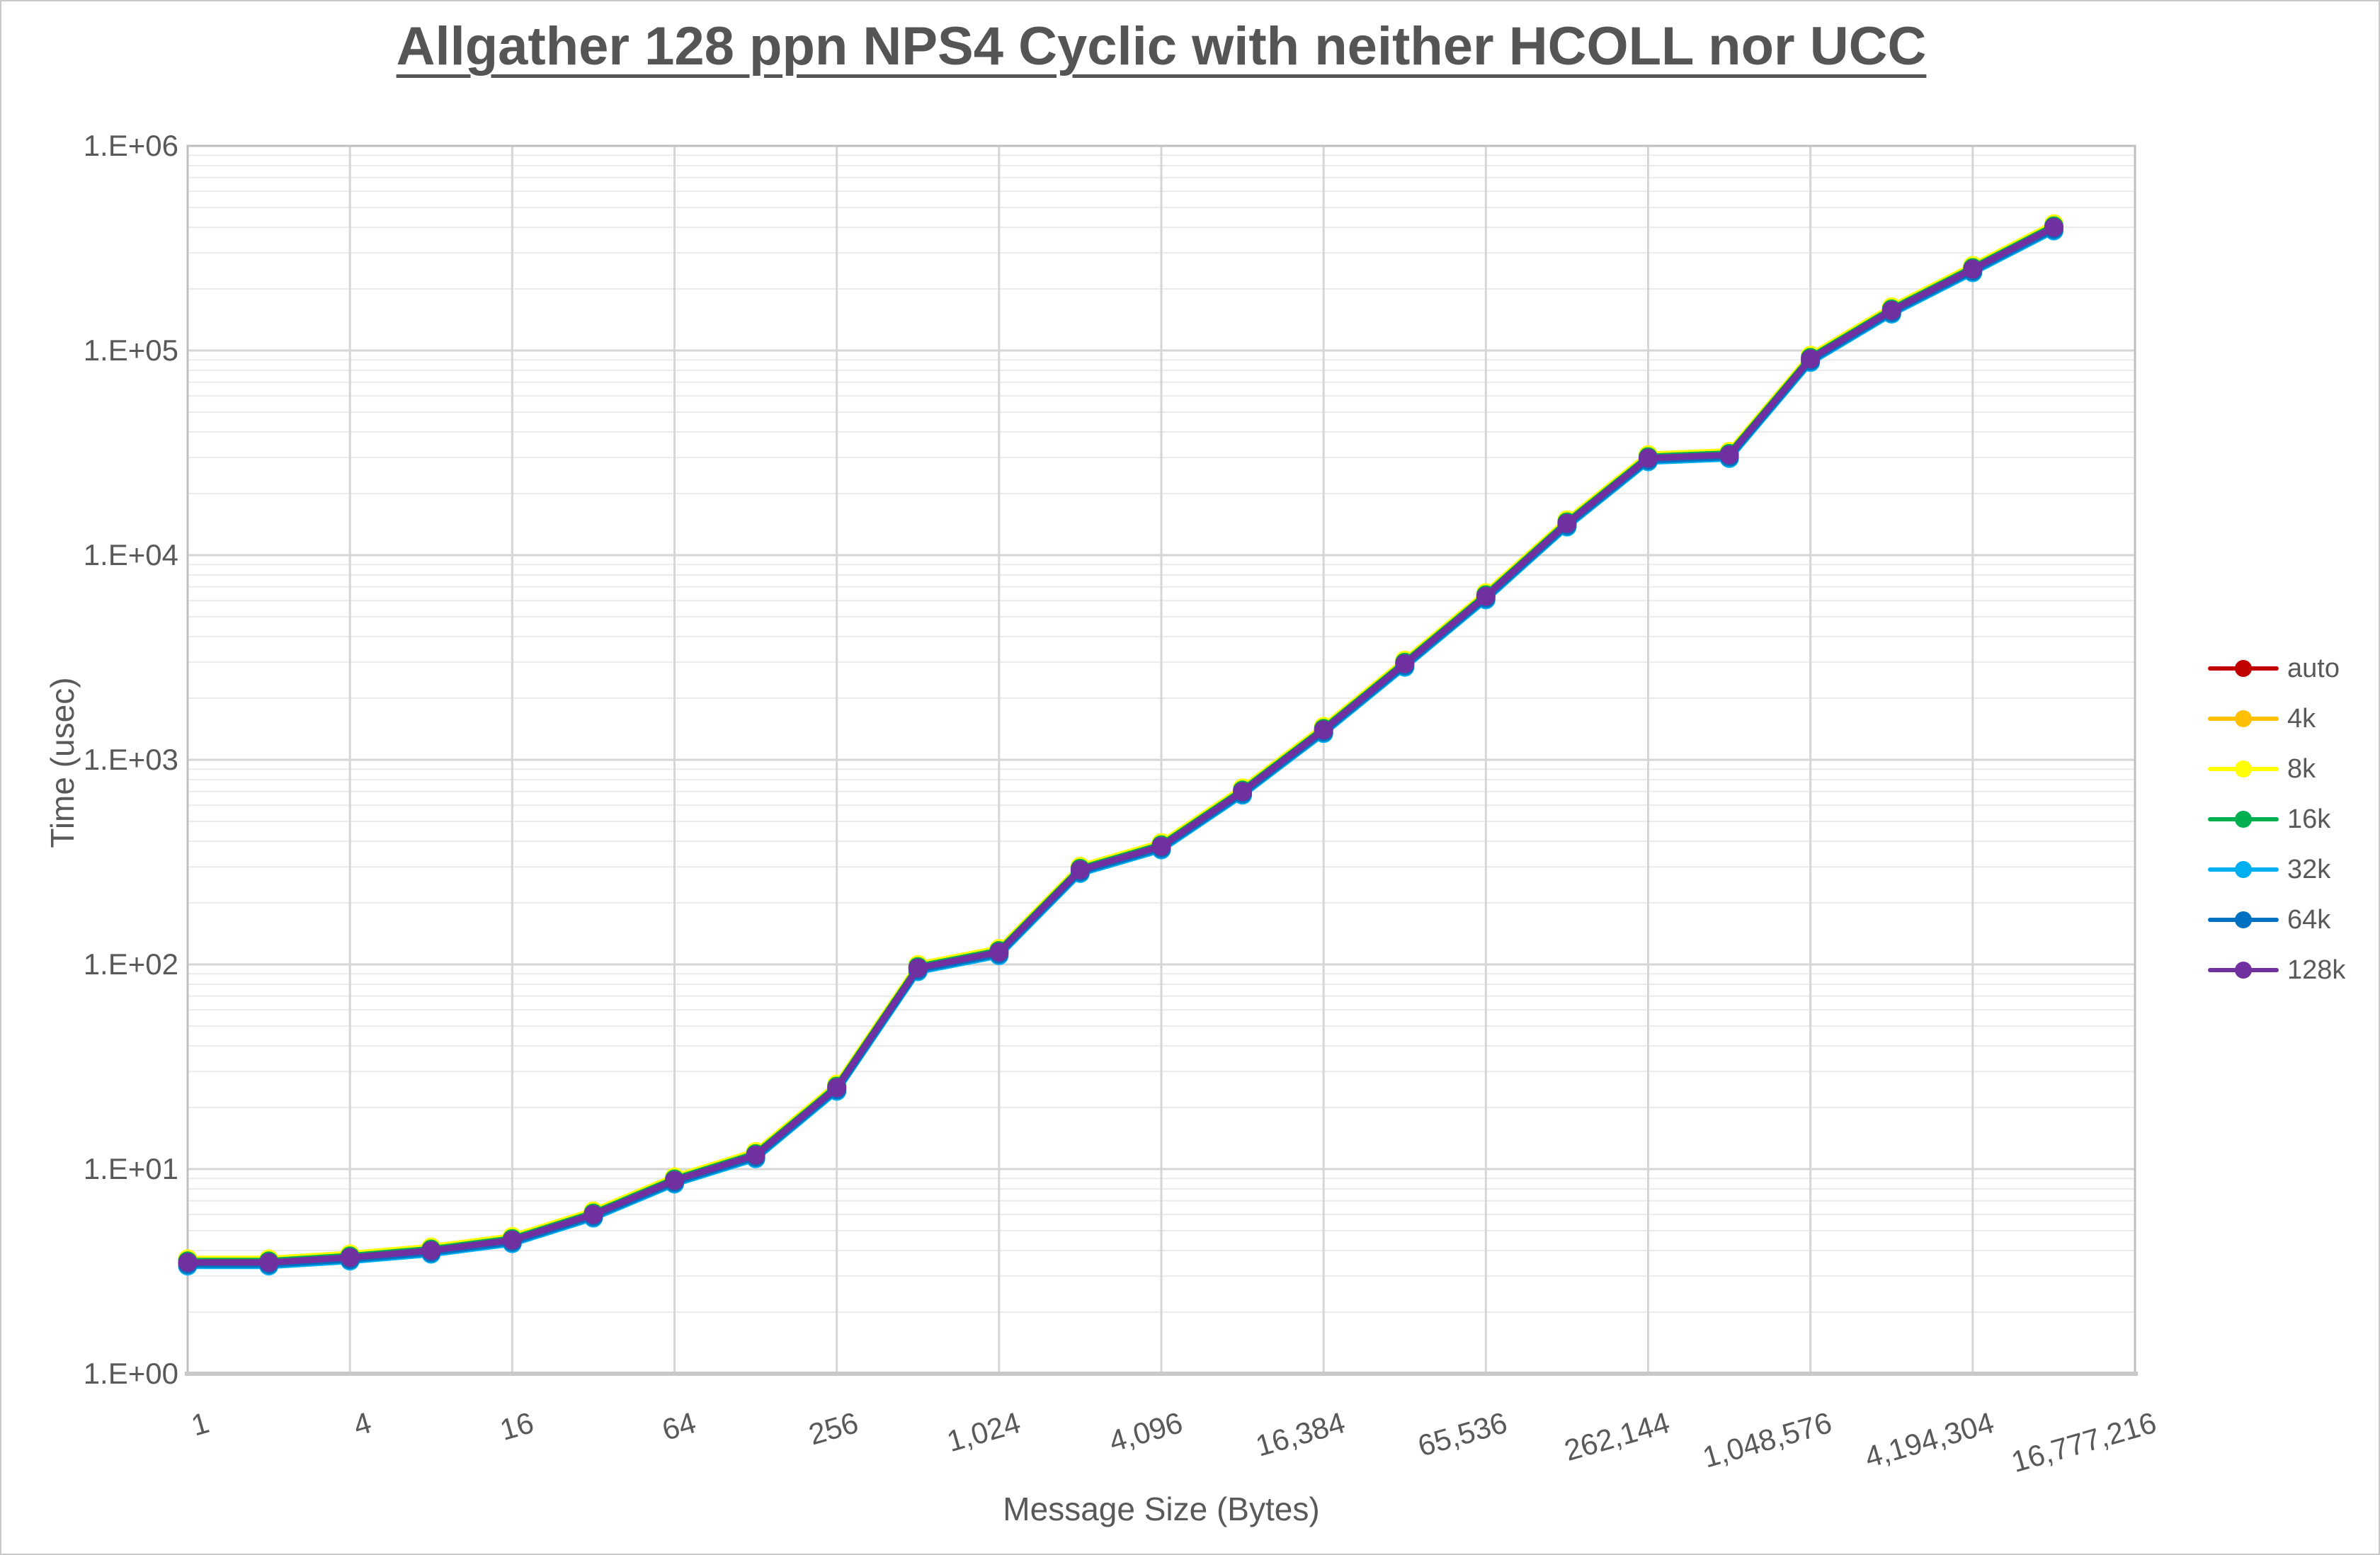 The image size is (2380, 1555). I want to click on legend-item-4k: 4k, so click(2293, 718).